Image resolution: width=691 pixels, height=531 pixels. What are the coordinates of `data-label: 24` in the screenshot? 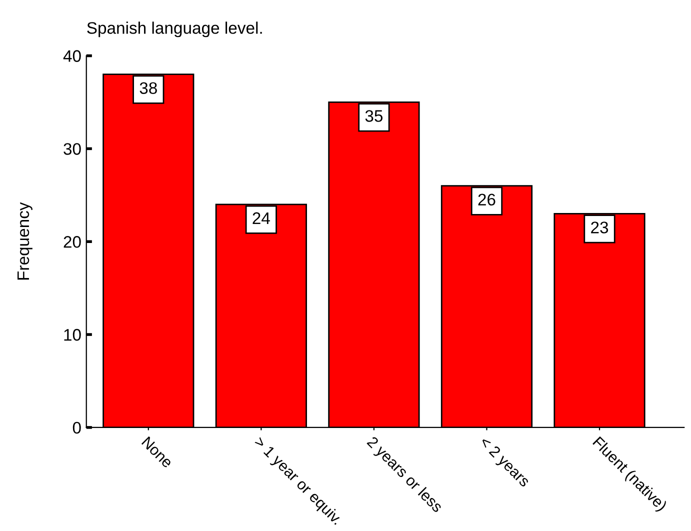 It's located at (261, 218).